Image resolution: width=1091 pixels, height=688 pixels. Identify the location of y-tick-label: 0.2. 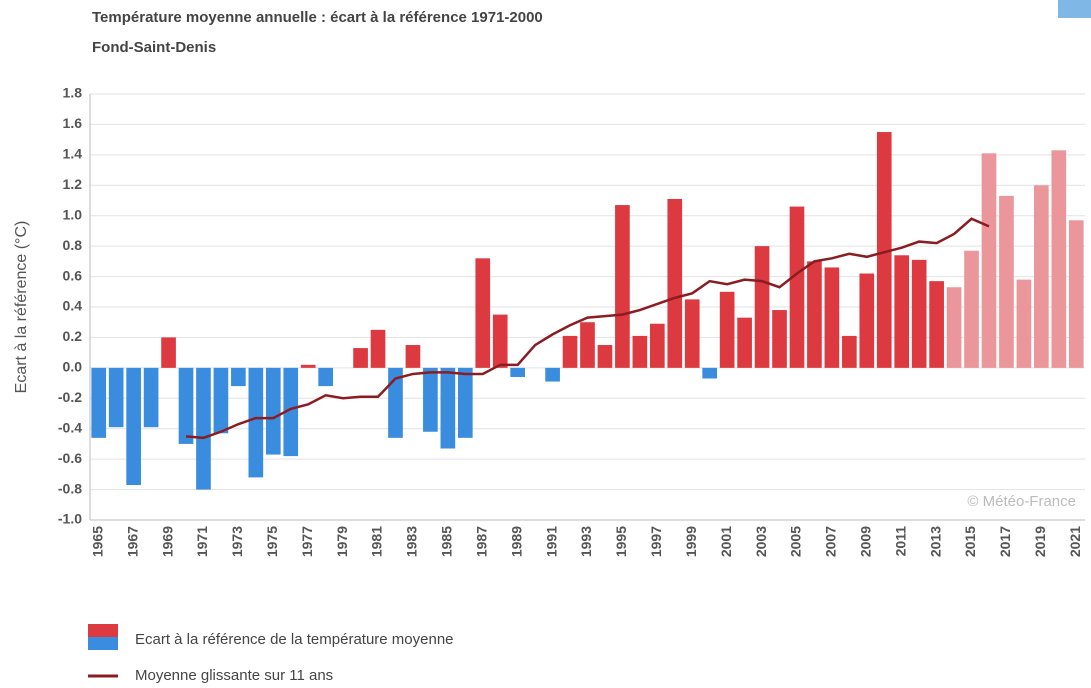
(73, 336).